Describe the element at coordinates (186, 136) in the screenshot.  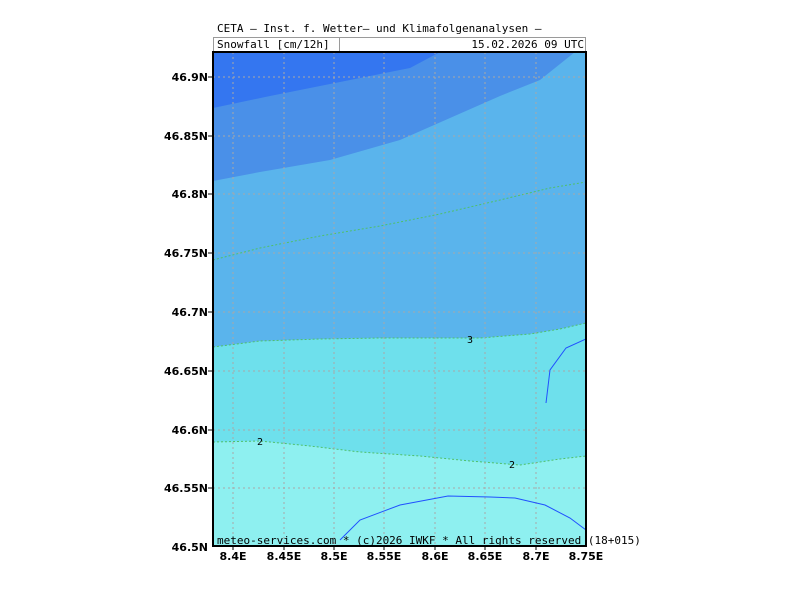
I see `lat-tick: 46.85N` at that location.